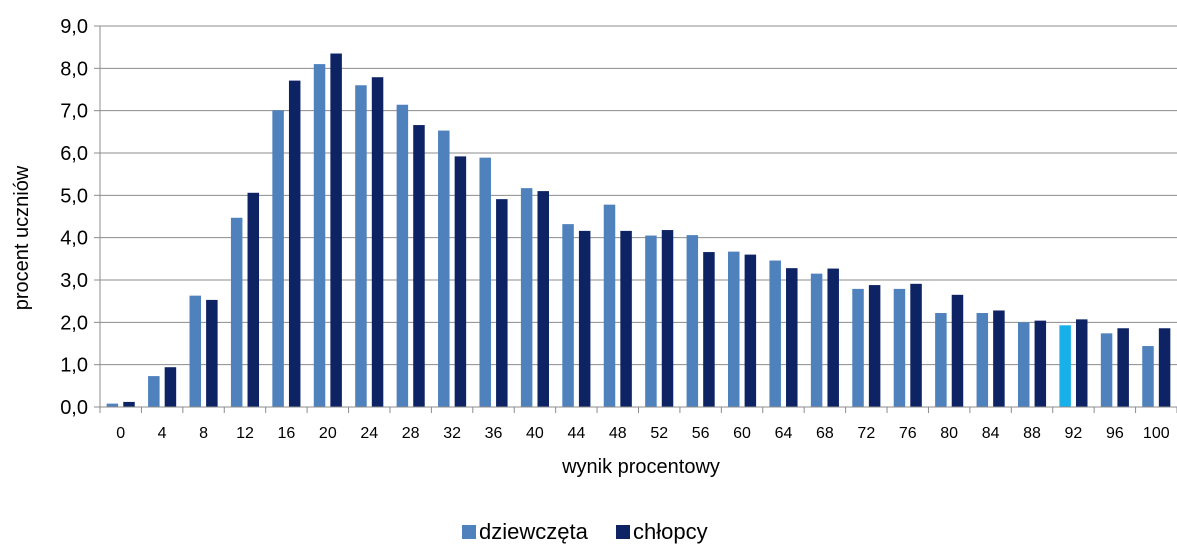 This screenshot has height=551, width=1177. What do you see at coordinates (203, 433) in the screenshot?
I see `x-tick-label: 8` at bounding box center [203, 433].